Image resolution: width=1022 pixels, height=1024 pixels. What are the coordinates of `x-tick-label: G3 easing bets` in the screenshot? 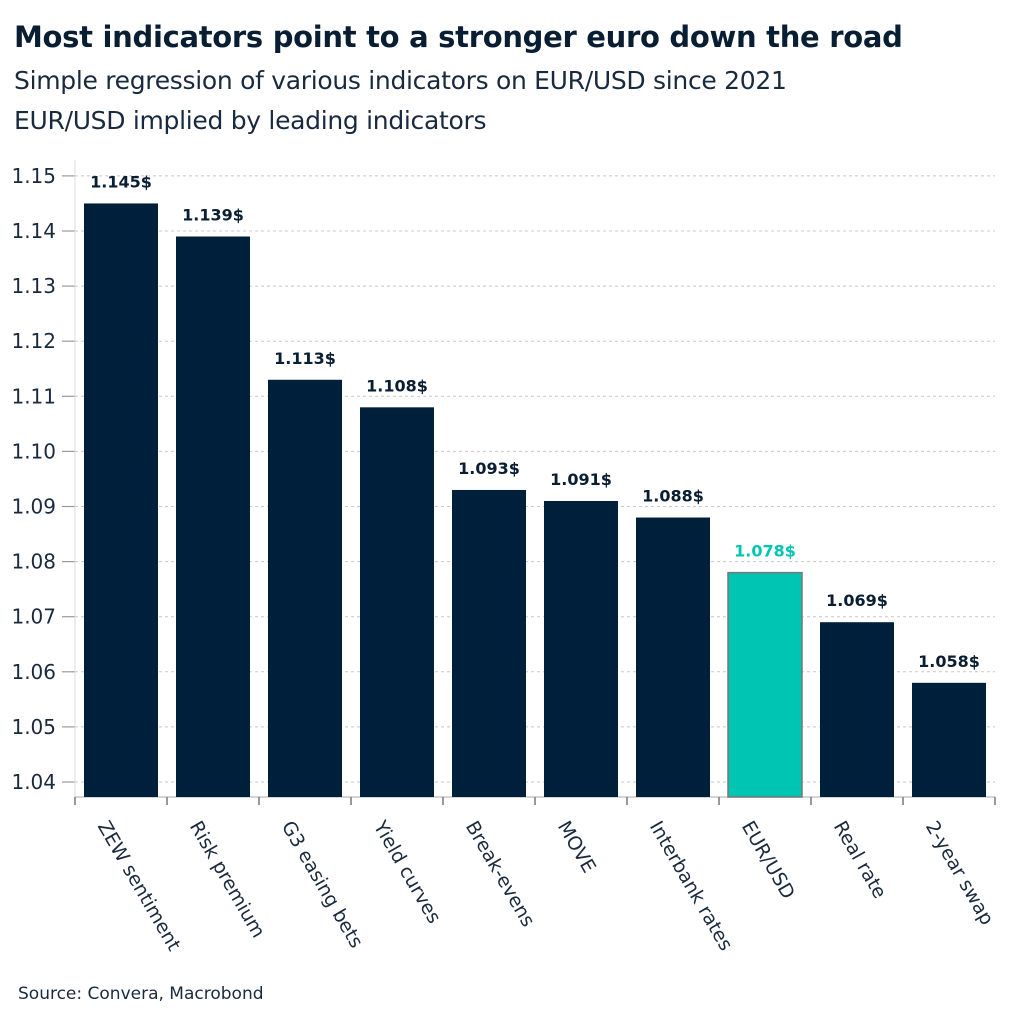 It's located at (322, 884).